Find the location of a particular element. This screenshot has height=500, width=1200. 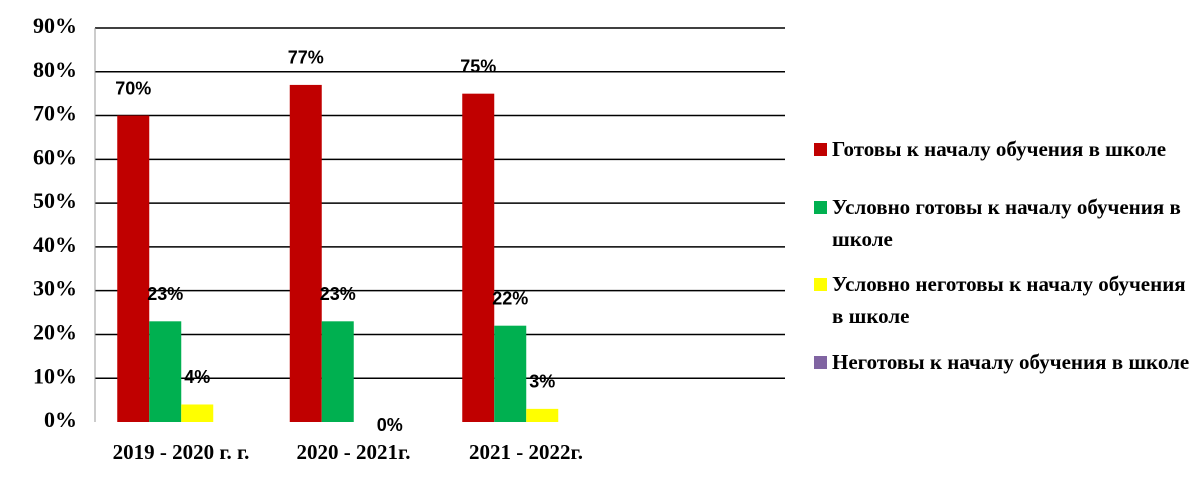

y-tick-label: 30% is located at coordinates (55, 288).